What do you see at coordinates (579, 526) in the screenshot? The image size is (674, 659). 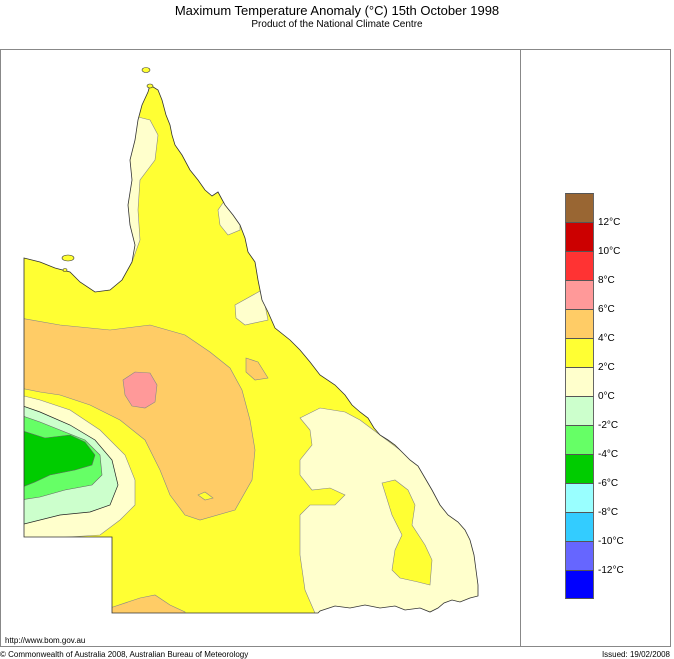 I see `legend-band-minus10-minus8` at bounding box center [579, 526].